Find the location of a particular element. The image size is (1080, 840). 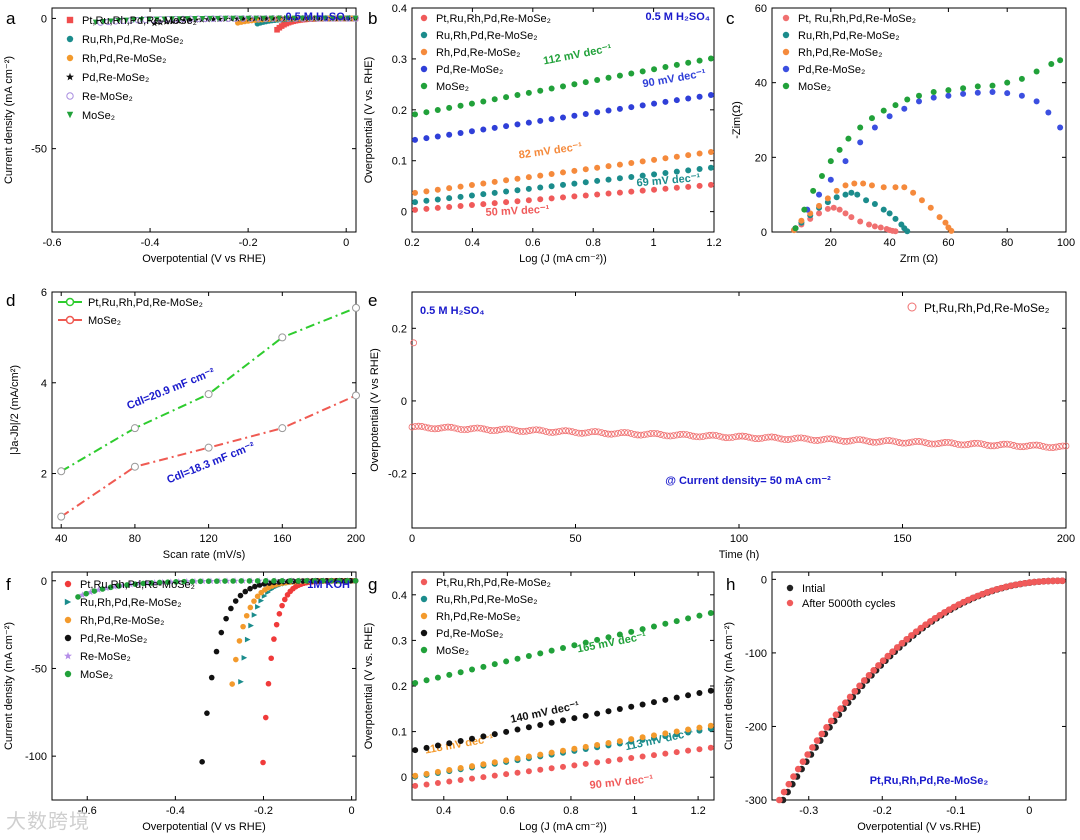

cdl-label: Cdl=20.9 mF cm⁻² is located at coordinates (171, 389).